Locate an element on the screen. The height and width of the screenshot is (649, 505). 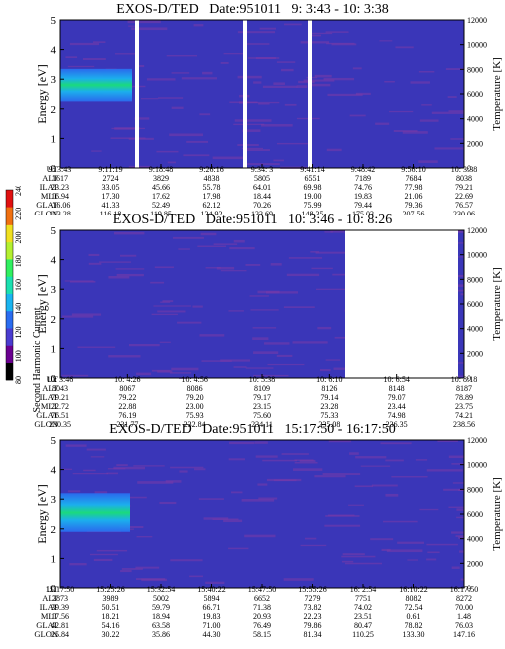
y-tick-label: 1 is located at coordinates (54, 559).